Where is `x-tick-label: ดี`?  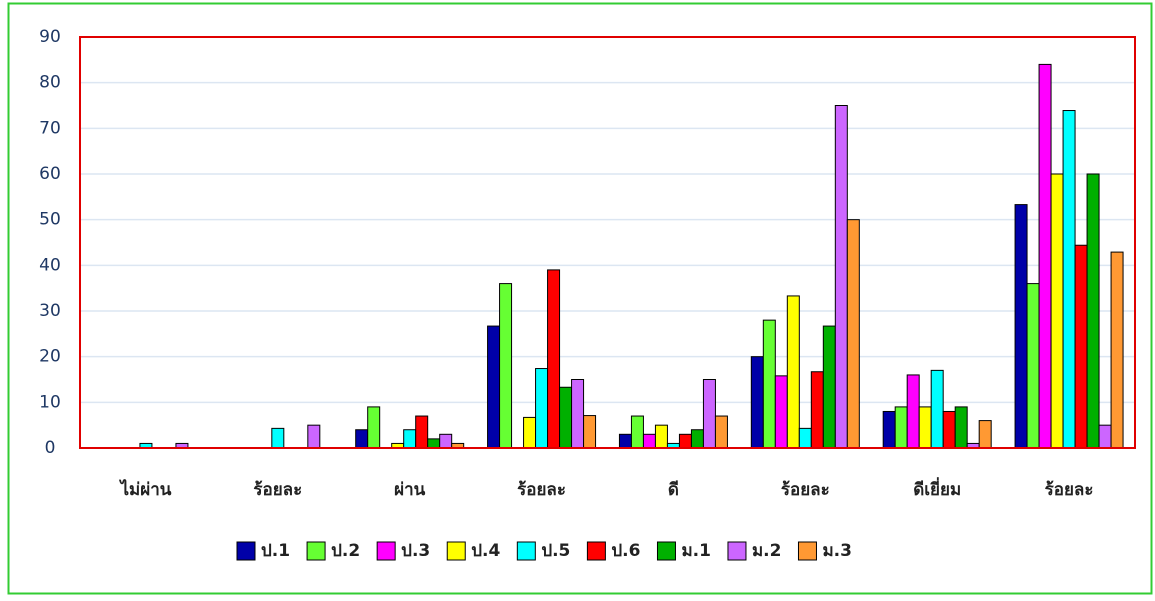 x-tick-label: ดี is located at coordinates (673, 489).